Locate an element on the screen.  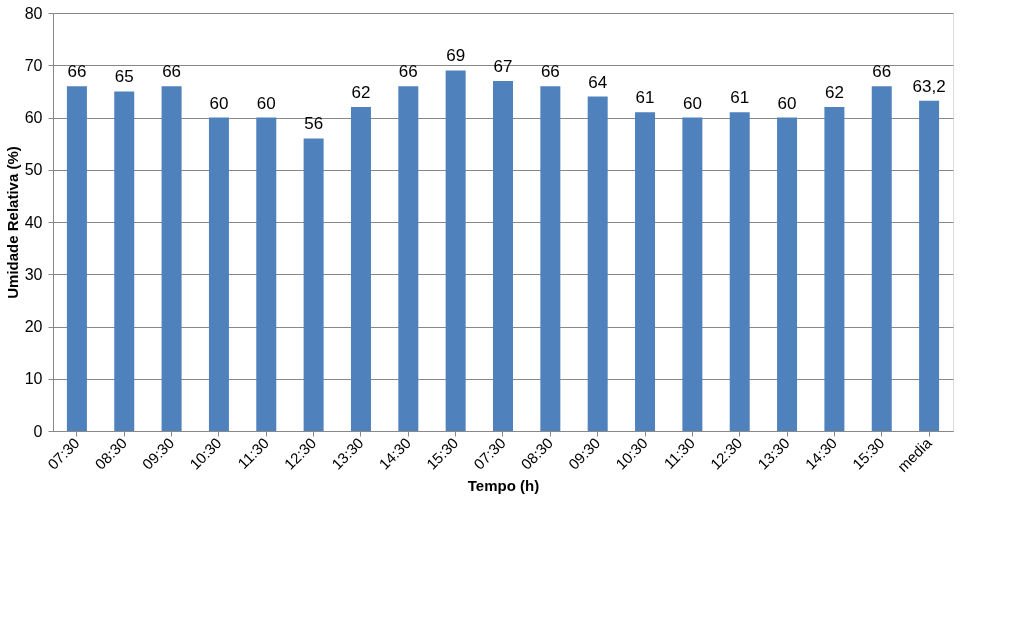
data-label: 67 is located at coordinates (503, 66).